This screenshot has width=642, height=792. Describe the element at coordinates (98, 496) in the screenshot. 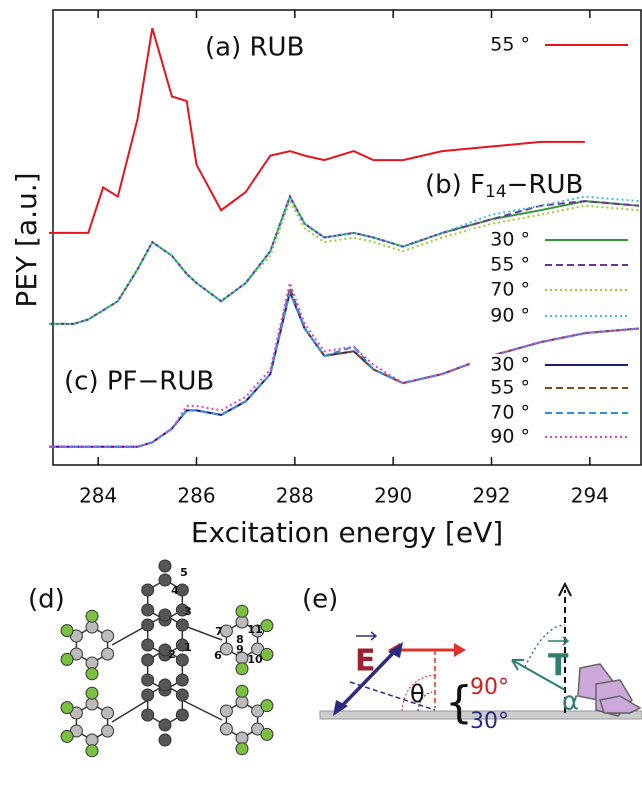

I see `x-tick-label: 284` at that location.